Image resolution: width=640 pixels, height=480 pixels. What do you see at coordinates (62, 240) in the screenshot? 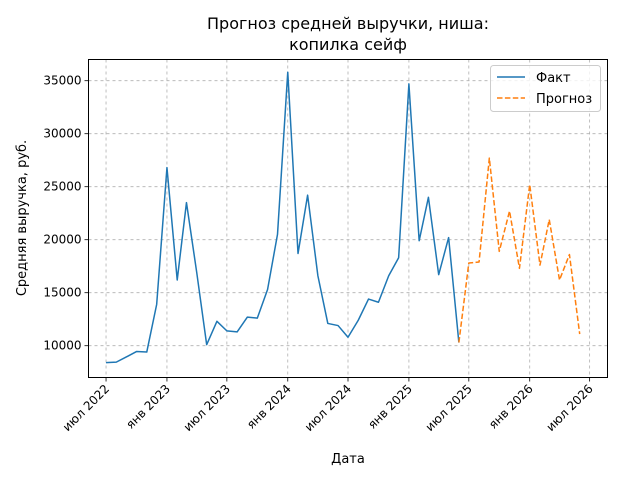
I see `y-tick-label: 20000` at bounding box center [62, 240].